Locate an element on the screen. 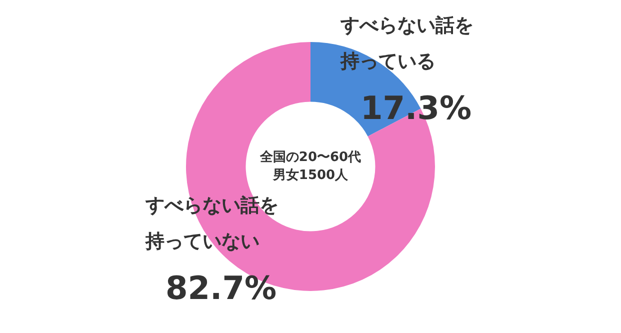 This screenshot has width=621, height=333. text: 全国の20〜60代 is located at coordinates (310, 157).